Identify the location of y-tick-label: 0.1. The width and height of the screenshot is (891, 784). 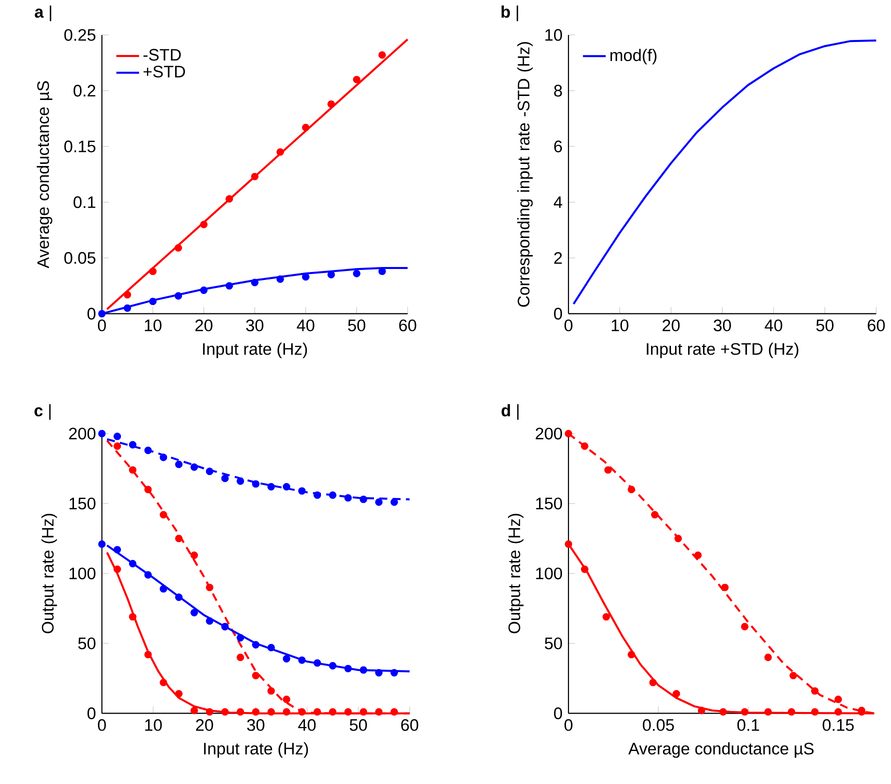
(85, 202).